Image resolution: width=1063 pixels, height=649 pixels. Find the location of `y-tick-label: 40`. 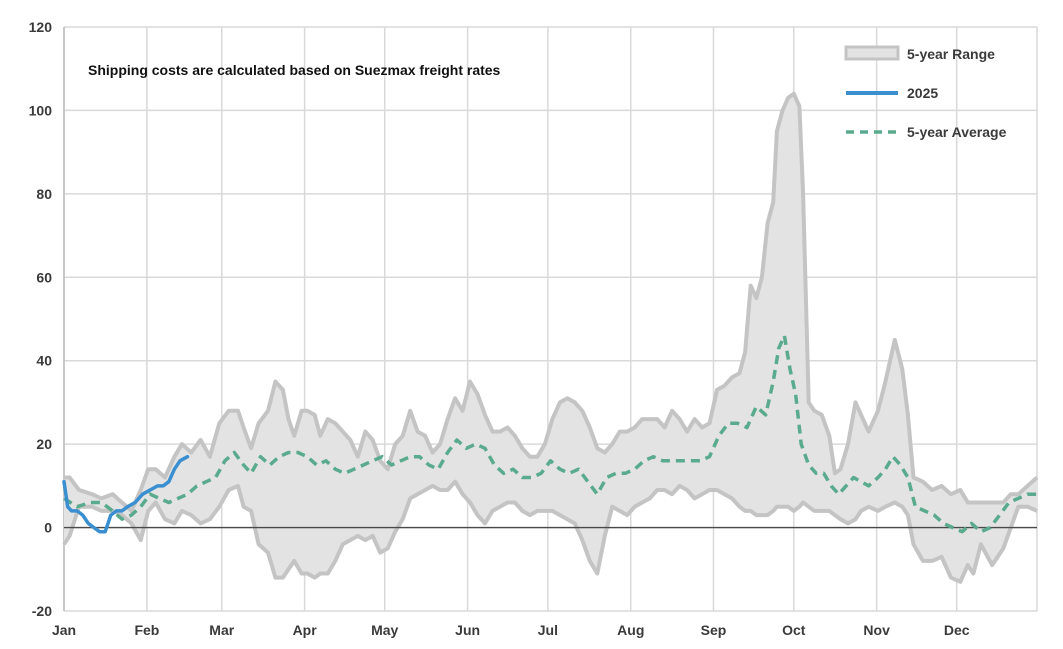

y-tick-label: 40 is located at coordinates (44, 361).